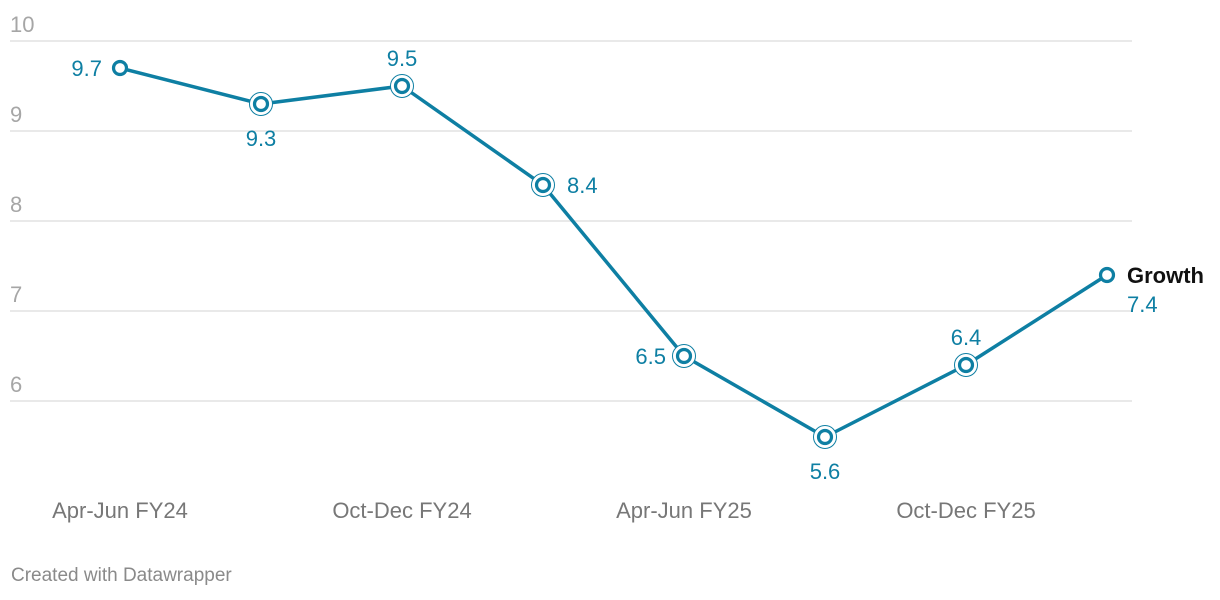 This screenshot has height=600, width=1220. Describe the element at coordinates (684, 510) in the screenshot. I see `x-tick-label: Apr-Jun FY25` at that location.